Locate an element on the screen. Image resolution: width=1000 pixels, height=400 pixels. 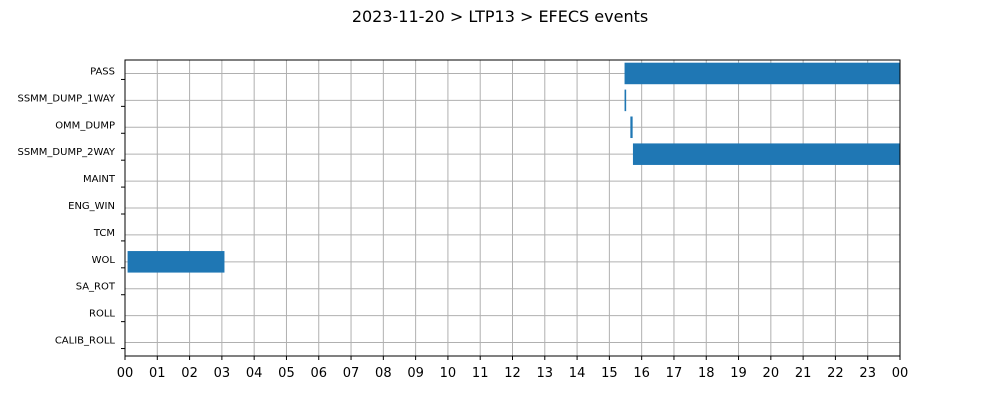
x-tick-label: 23 is located at coordinates (867, 373).